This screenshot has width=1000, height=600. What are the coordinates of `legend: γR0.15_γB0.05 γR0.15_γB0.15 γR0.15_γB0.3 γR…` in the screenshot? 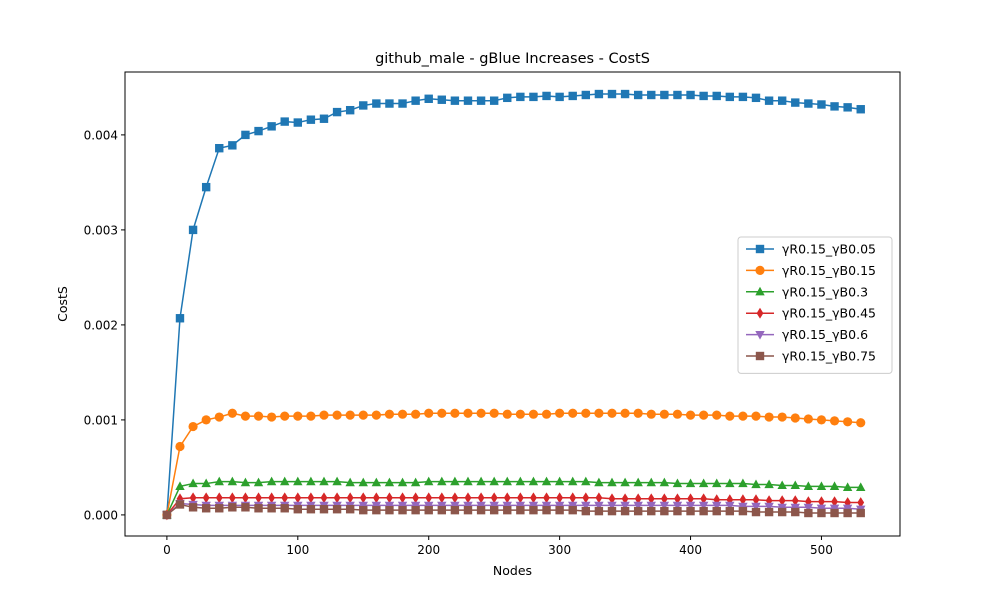 It's located at (815, 305).